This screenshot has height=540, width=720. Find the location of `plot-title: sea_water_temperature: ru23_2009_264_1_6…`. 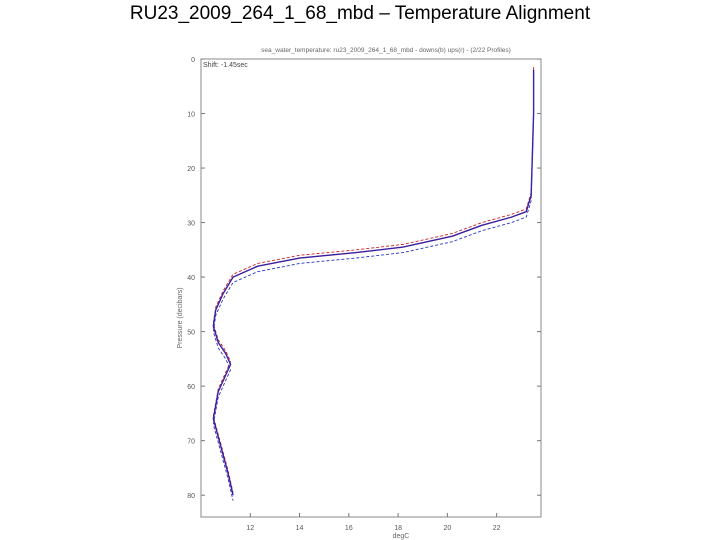

plot-title: sea_water_temperature: ru23_2009_264_1_6… is located at coordinates (386, 50).